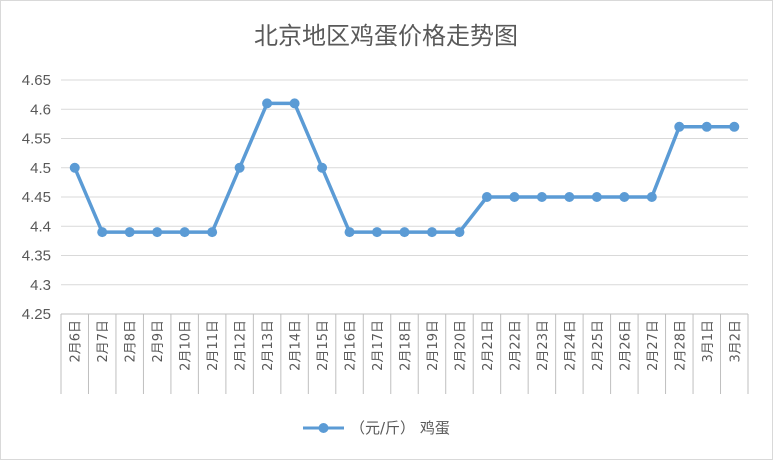 The image size is (773, 460). I want to click on y-tick-label: 4.65, so click(36, 80).